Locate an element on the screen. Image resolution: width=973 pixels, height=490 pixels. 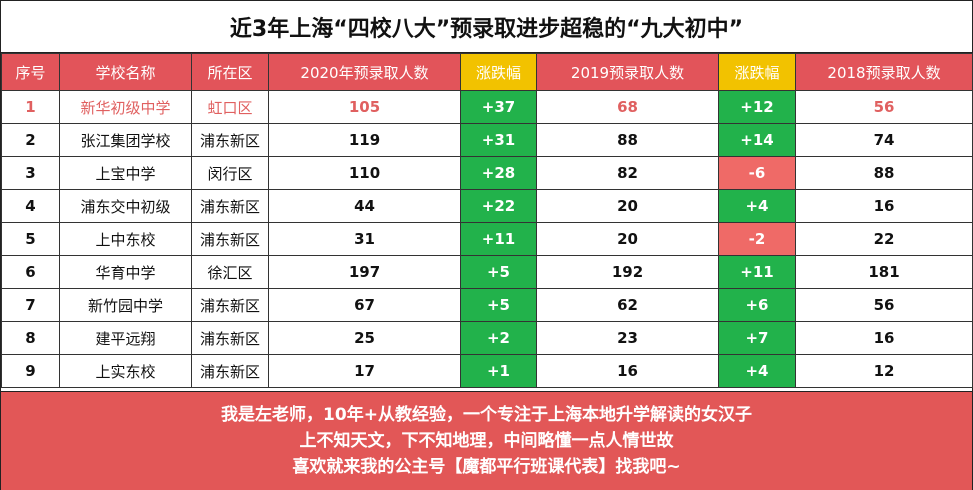
cell-2018-count: 12 is located at coordinates (884, 371).